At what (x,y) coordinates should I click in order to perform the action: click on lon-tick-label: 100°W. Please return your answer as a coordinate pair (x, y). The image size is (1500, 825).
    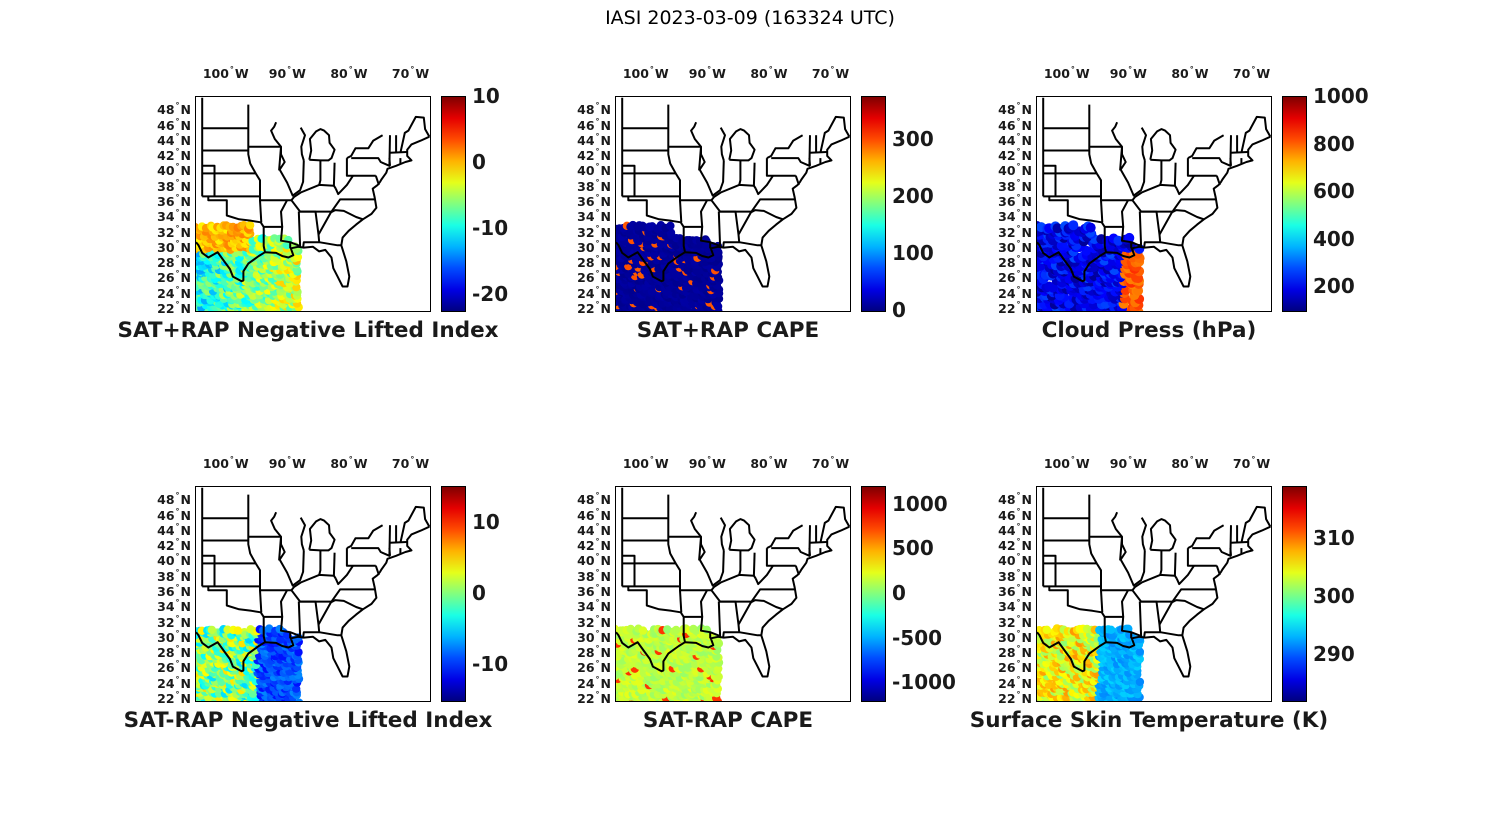
    Looking at the image, I should click on (1067, 73).